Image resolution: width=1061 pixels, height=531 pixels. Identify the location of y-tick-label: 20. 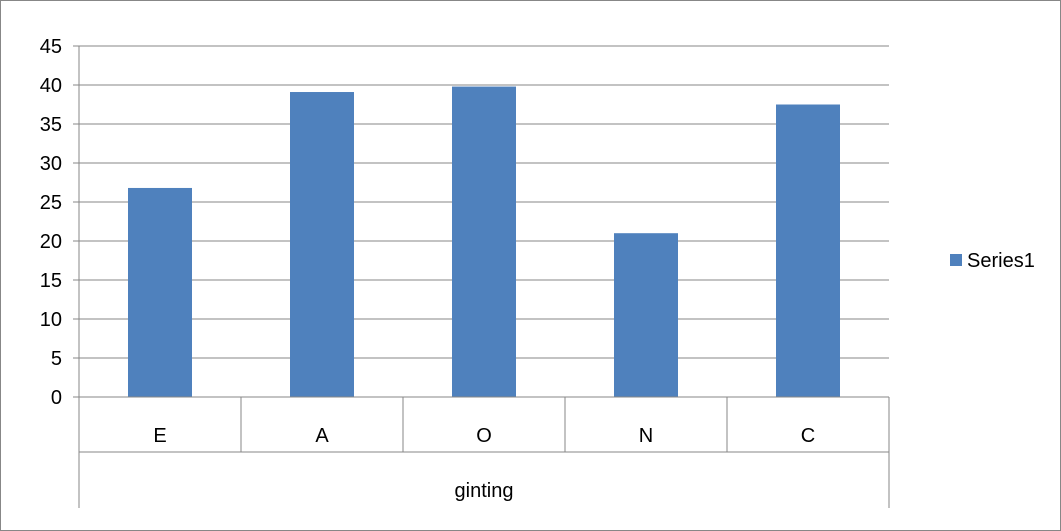
(51, 242).